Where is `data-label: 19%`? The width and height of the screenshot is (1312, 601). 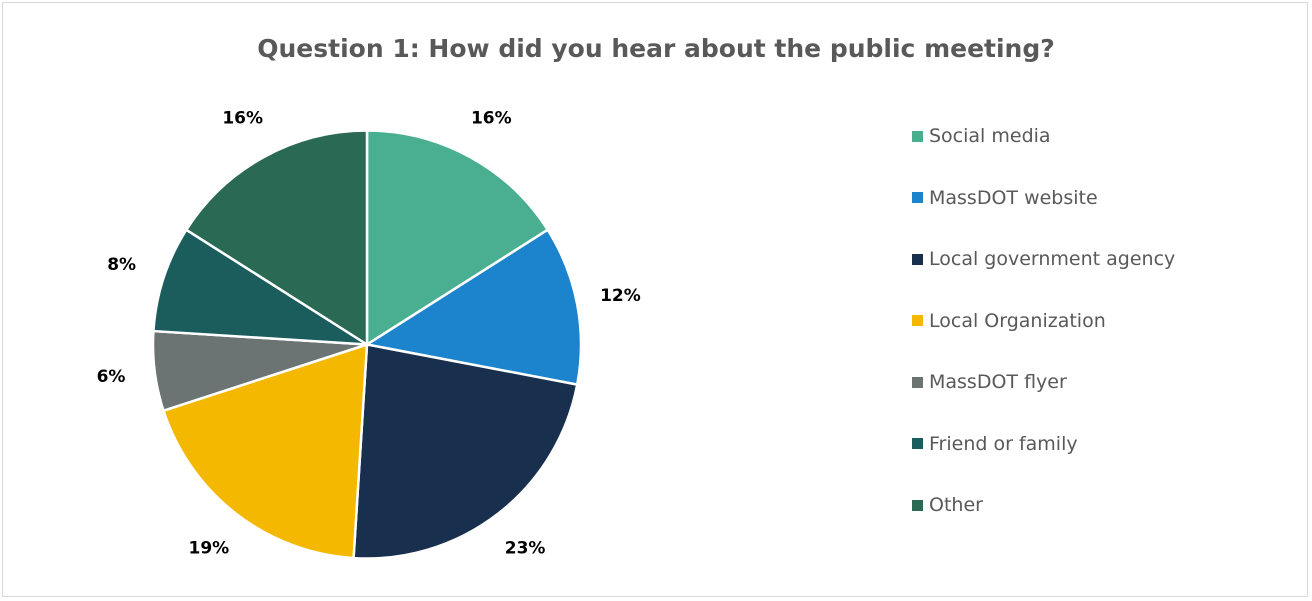
data-label: 19% is located at coordinates (209, 548).